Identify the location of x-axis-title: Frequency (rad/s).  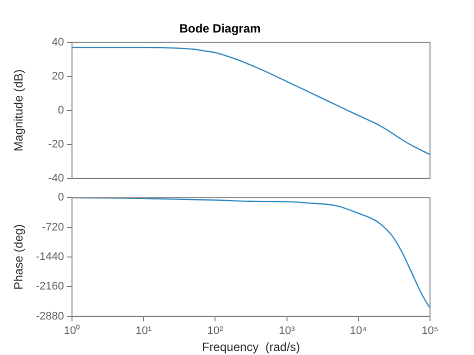
(251, 347).